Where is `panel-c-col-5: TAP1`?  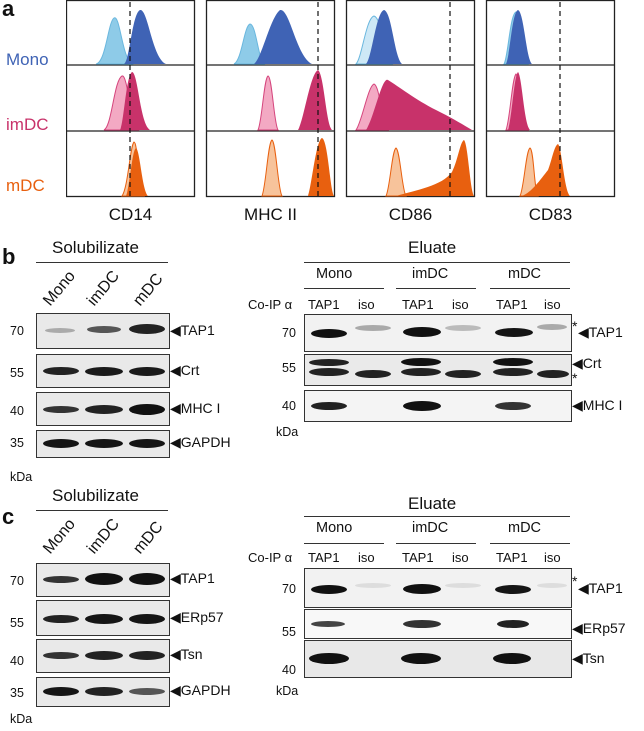 panel-c-col-5: TAP1 is located at coordinates (512, 557).